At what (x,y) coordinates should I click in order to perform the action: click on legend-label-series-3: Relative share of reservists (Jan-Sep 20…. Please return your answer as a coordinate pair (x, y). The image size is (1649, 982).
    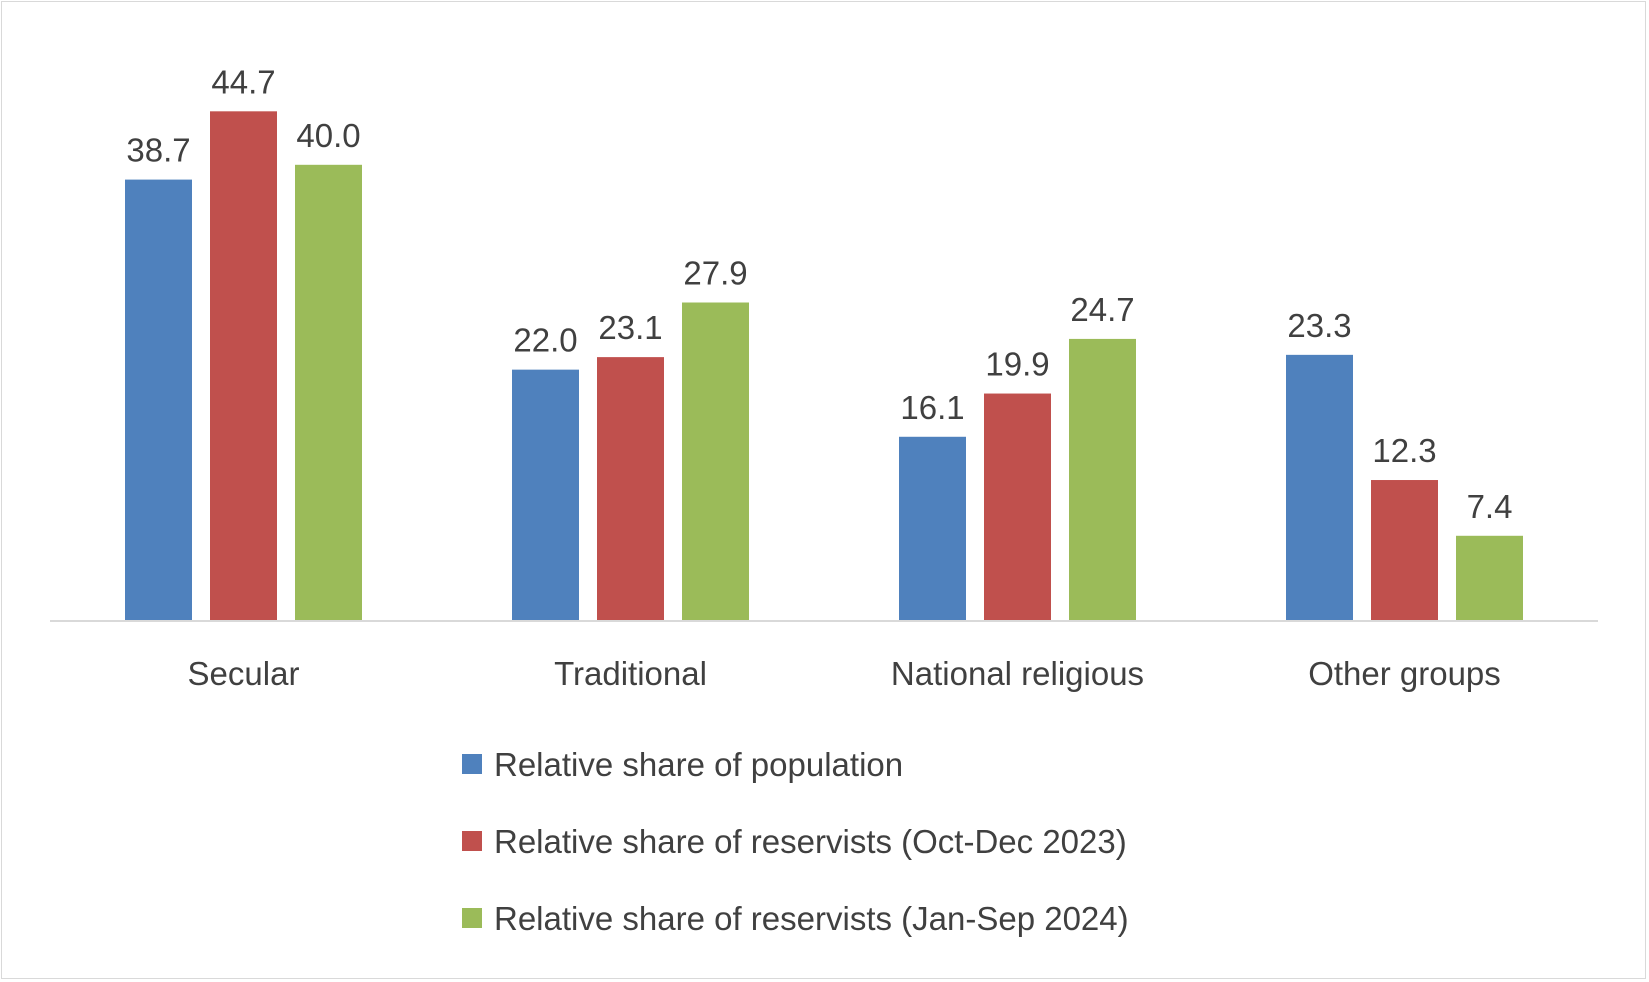
    Looking at the image, I should click on (811, 918).